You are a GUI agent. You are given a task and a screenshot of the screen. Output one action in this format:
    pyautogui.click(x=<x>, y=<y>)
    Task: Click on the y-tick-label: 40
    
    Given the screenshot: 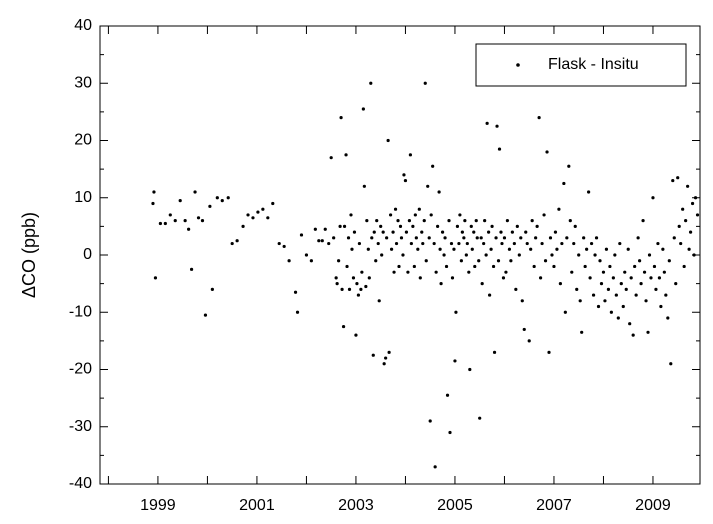 What is the action you would take?
    pyautogui.click(x=83, y=25)
    